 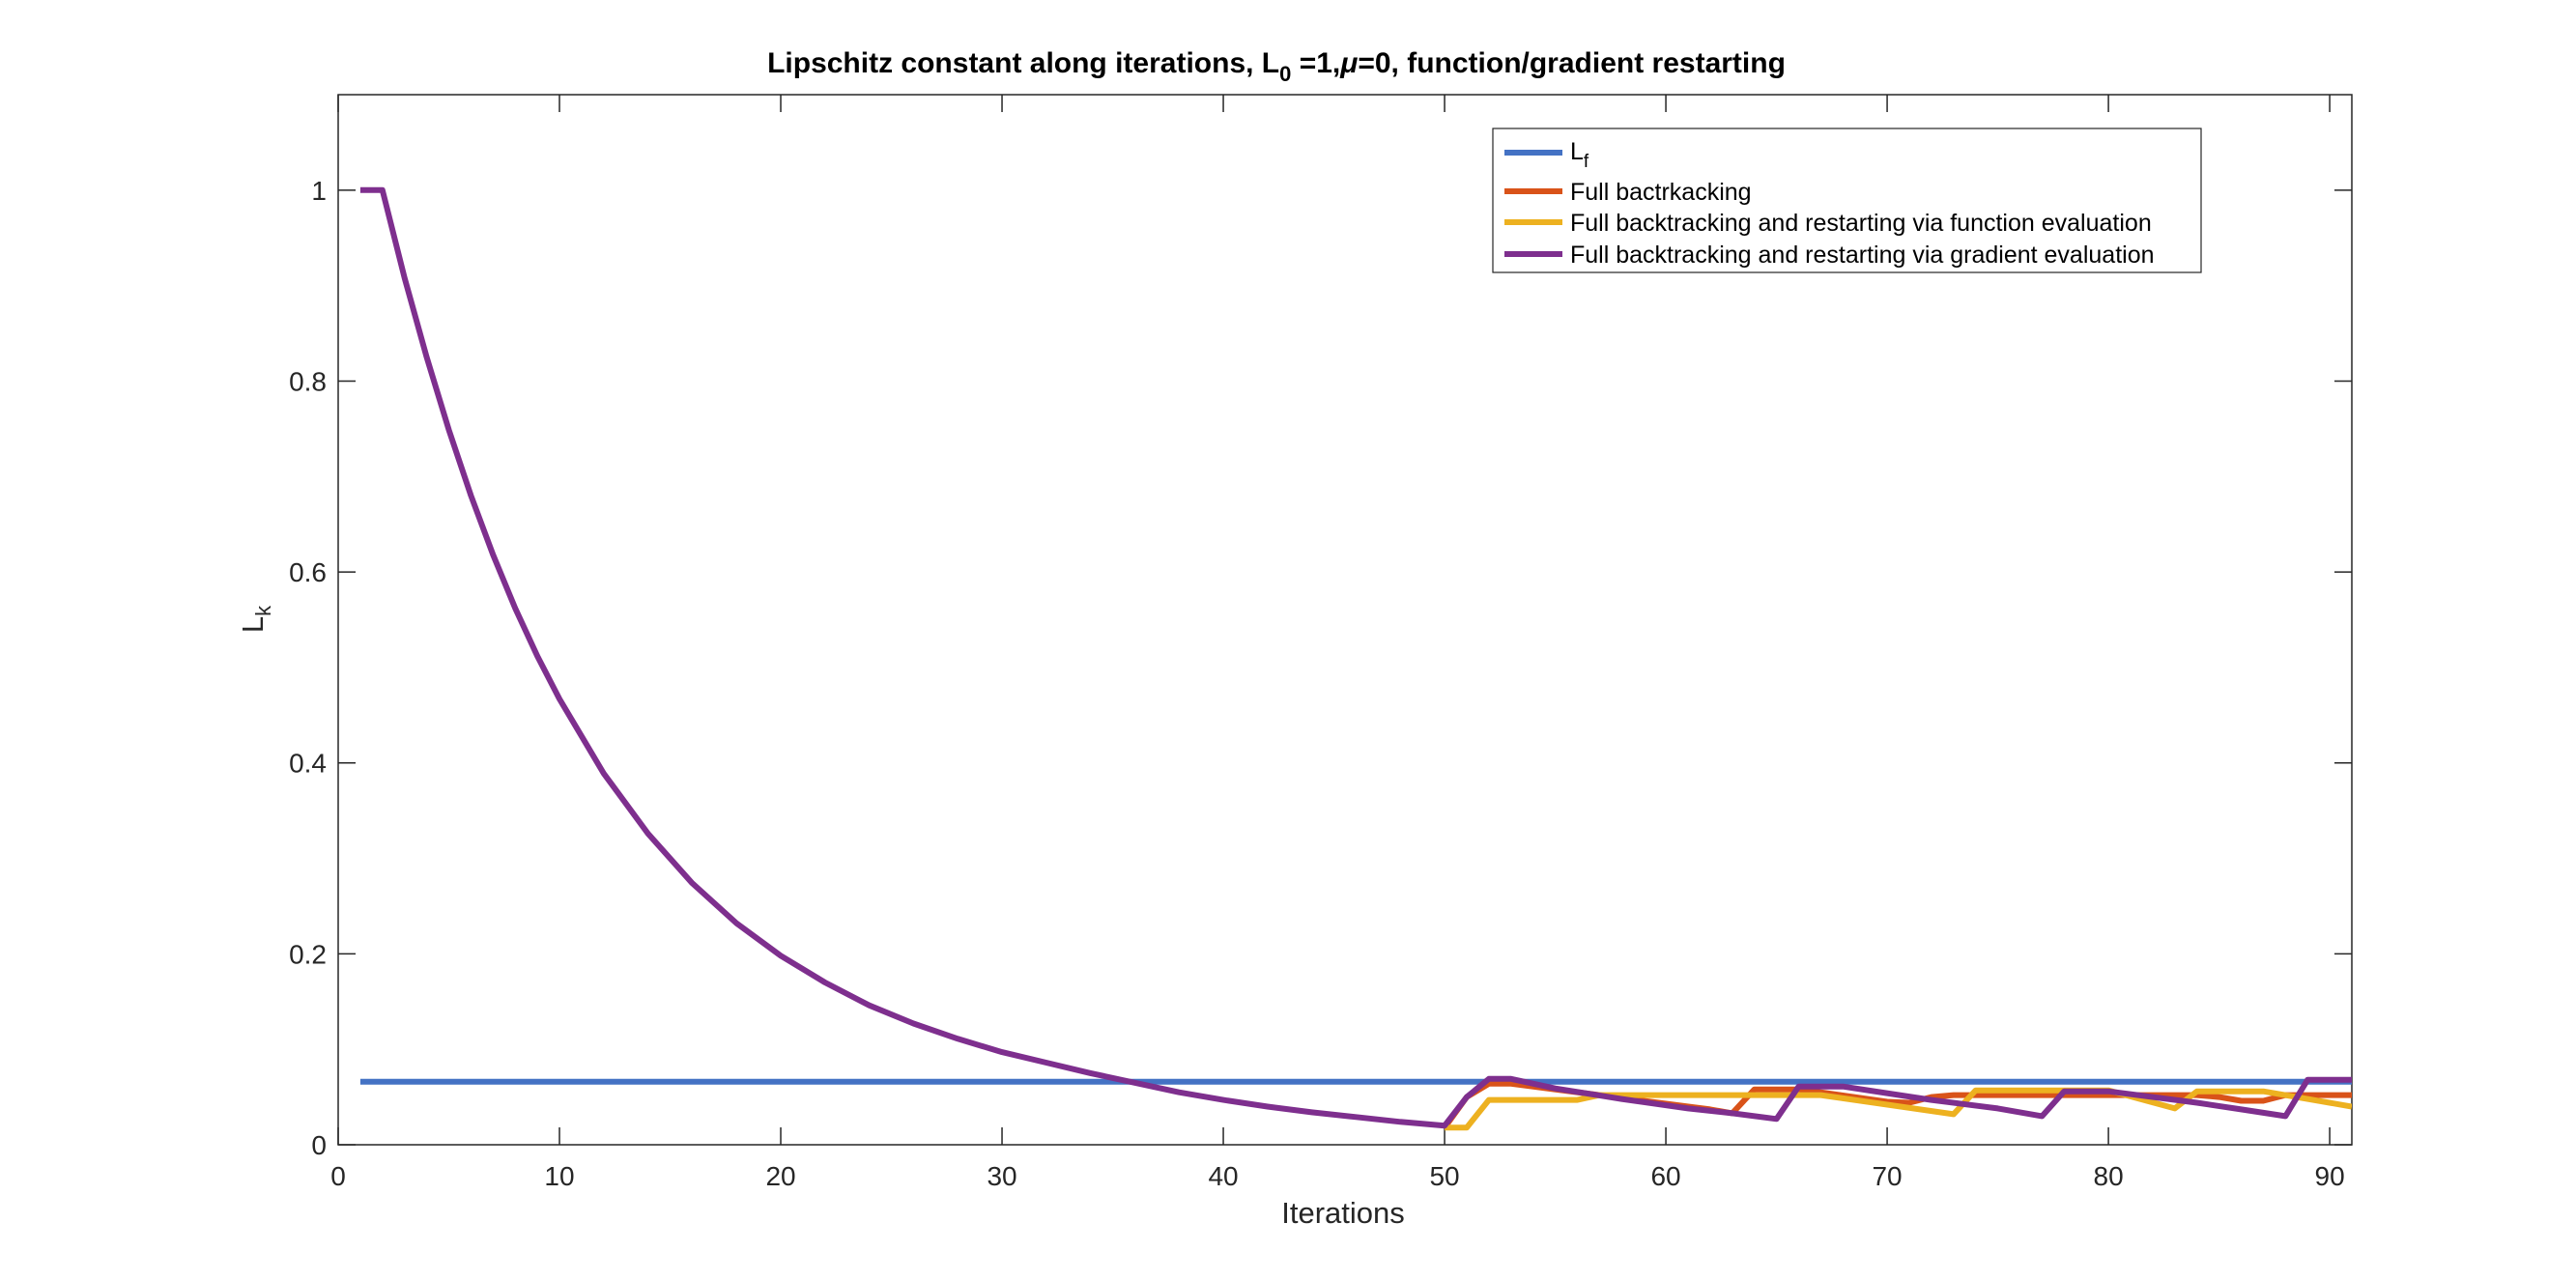 I want to click on series-line-func, so click(x=1899, y=1109).